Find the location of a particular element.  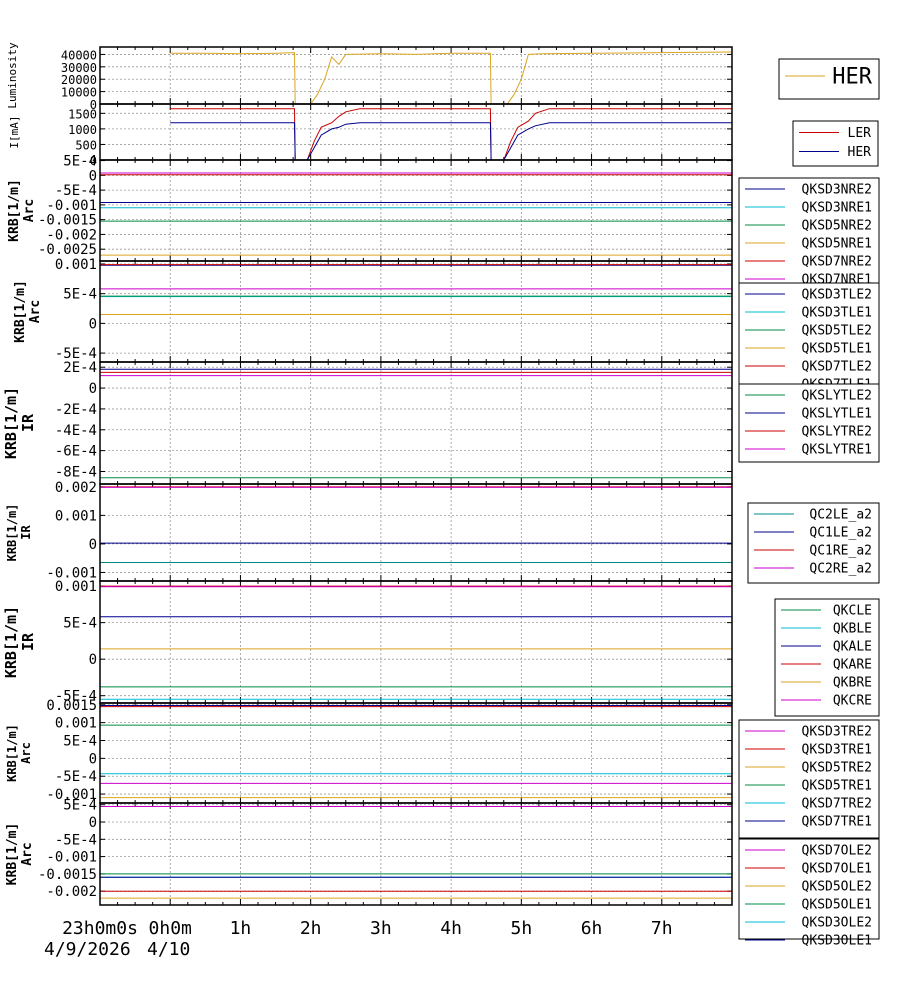

legend-label: QKSD7TRE2 is located at coordinates (837, 804).